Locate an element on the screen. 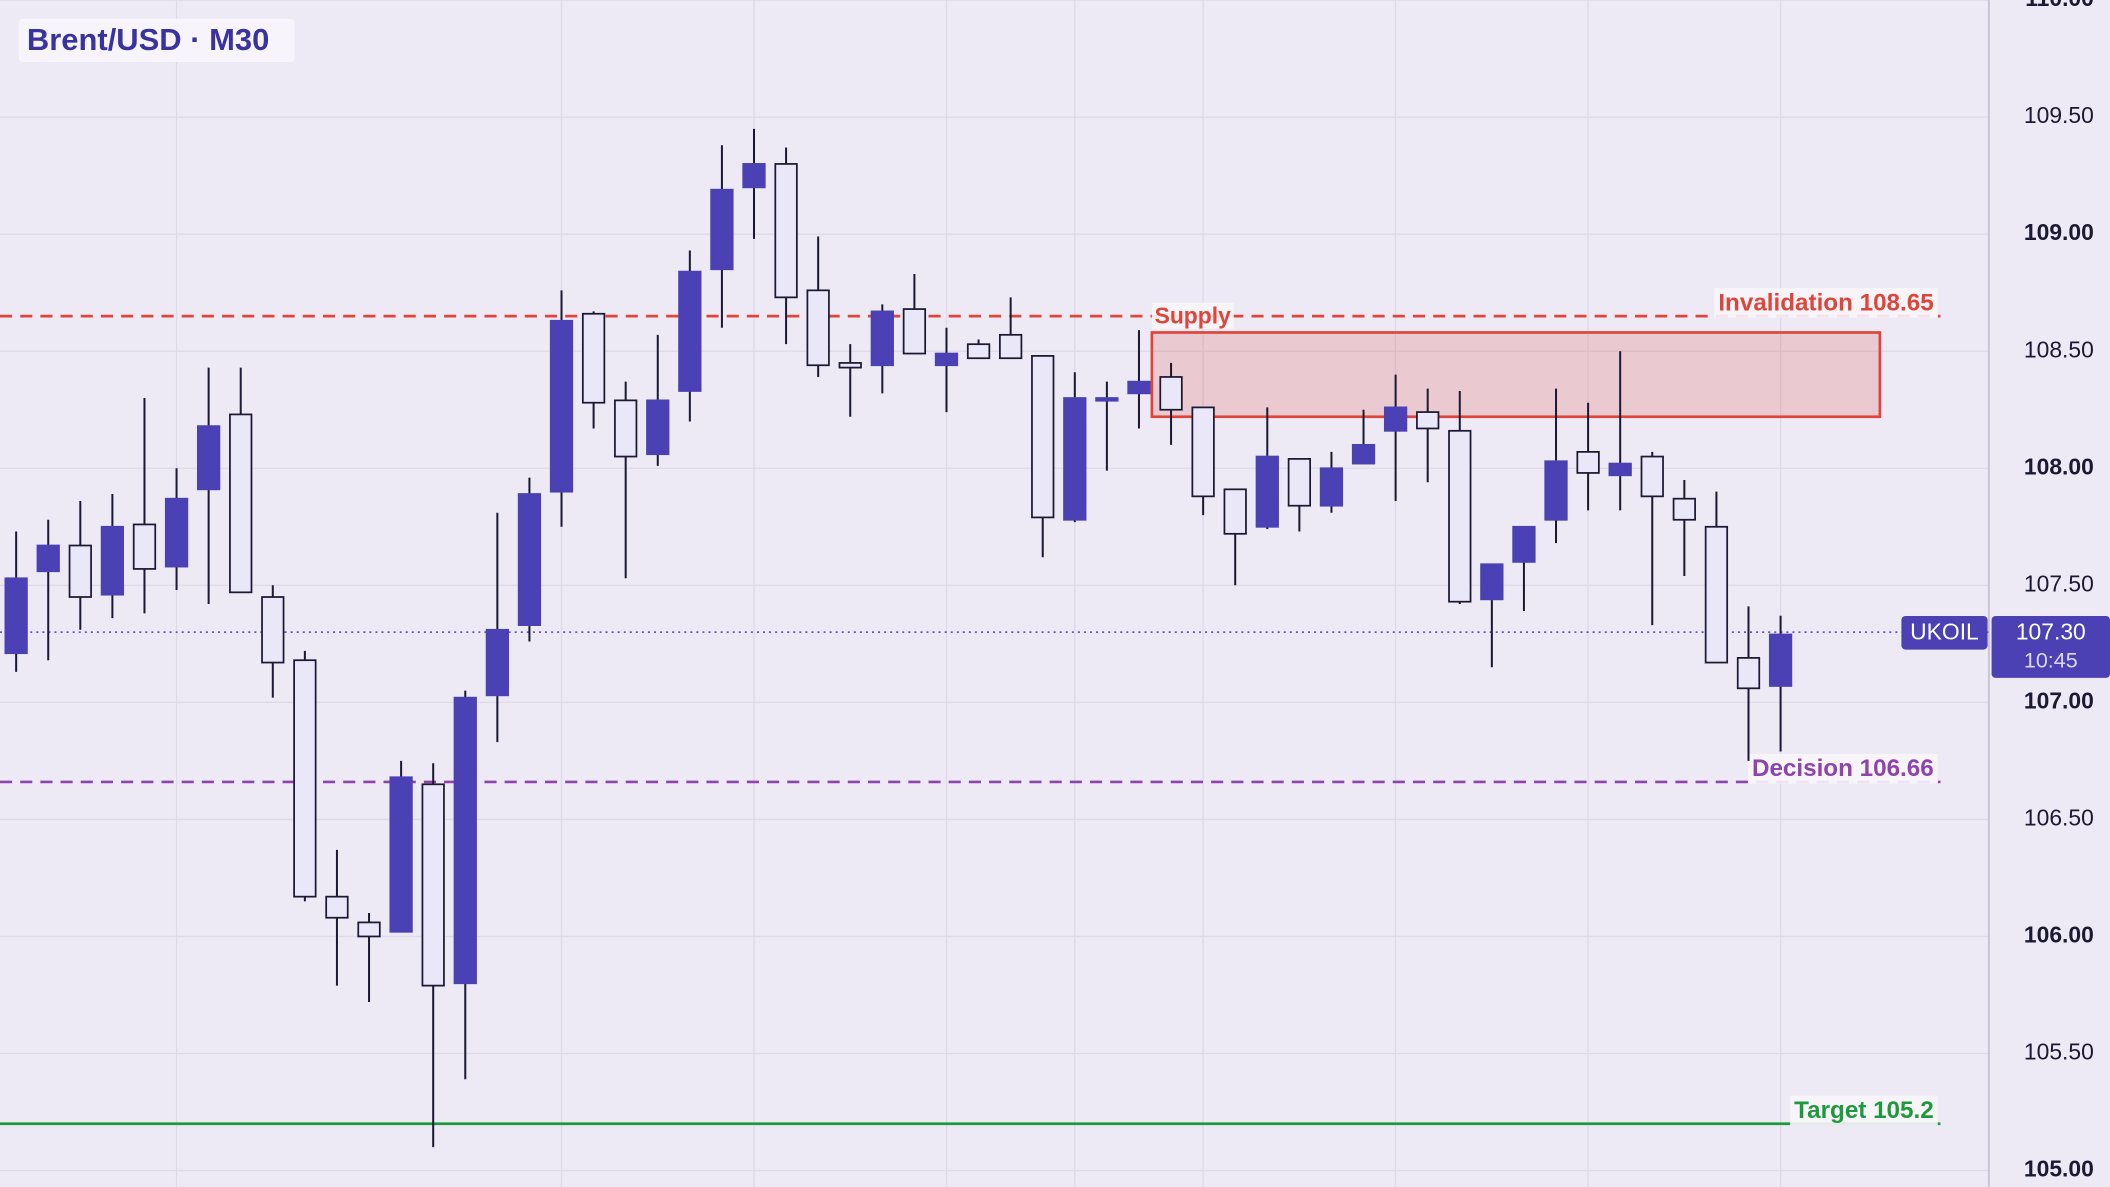  y-tick-label: 110.00 is located at coordinates (2059, 5).